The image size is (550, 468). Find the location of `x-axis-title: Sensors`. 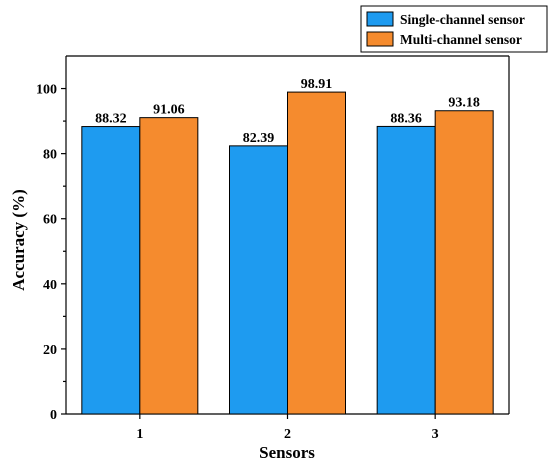

x-axis-title: Sensors is located at coordinates (287, 452).